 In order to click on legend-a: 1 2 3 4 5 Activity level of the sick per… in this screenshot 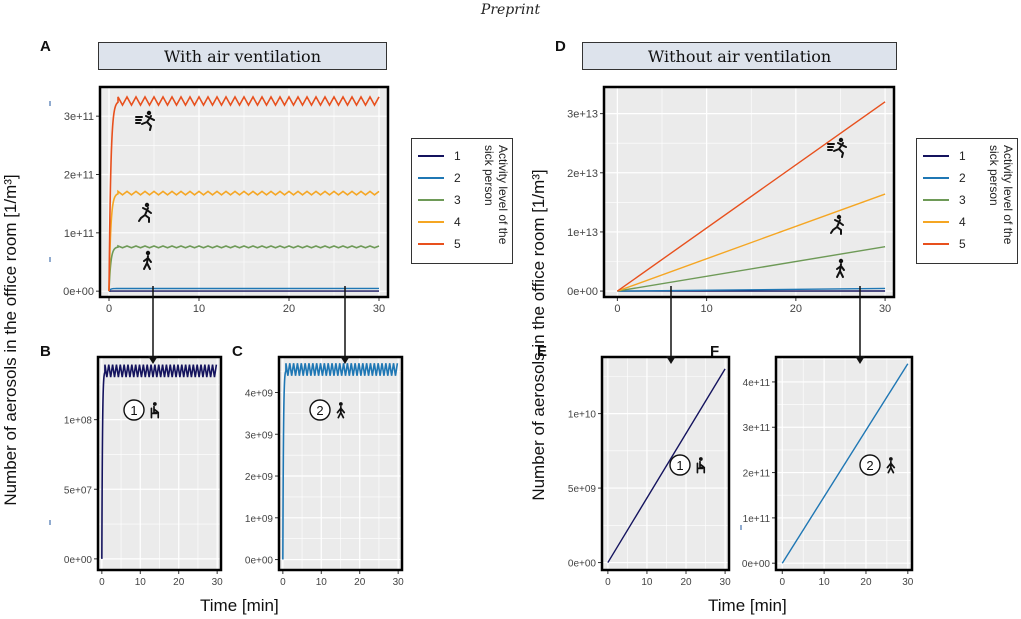, I will do `click(462, 201)`.